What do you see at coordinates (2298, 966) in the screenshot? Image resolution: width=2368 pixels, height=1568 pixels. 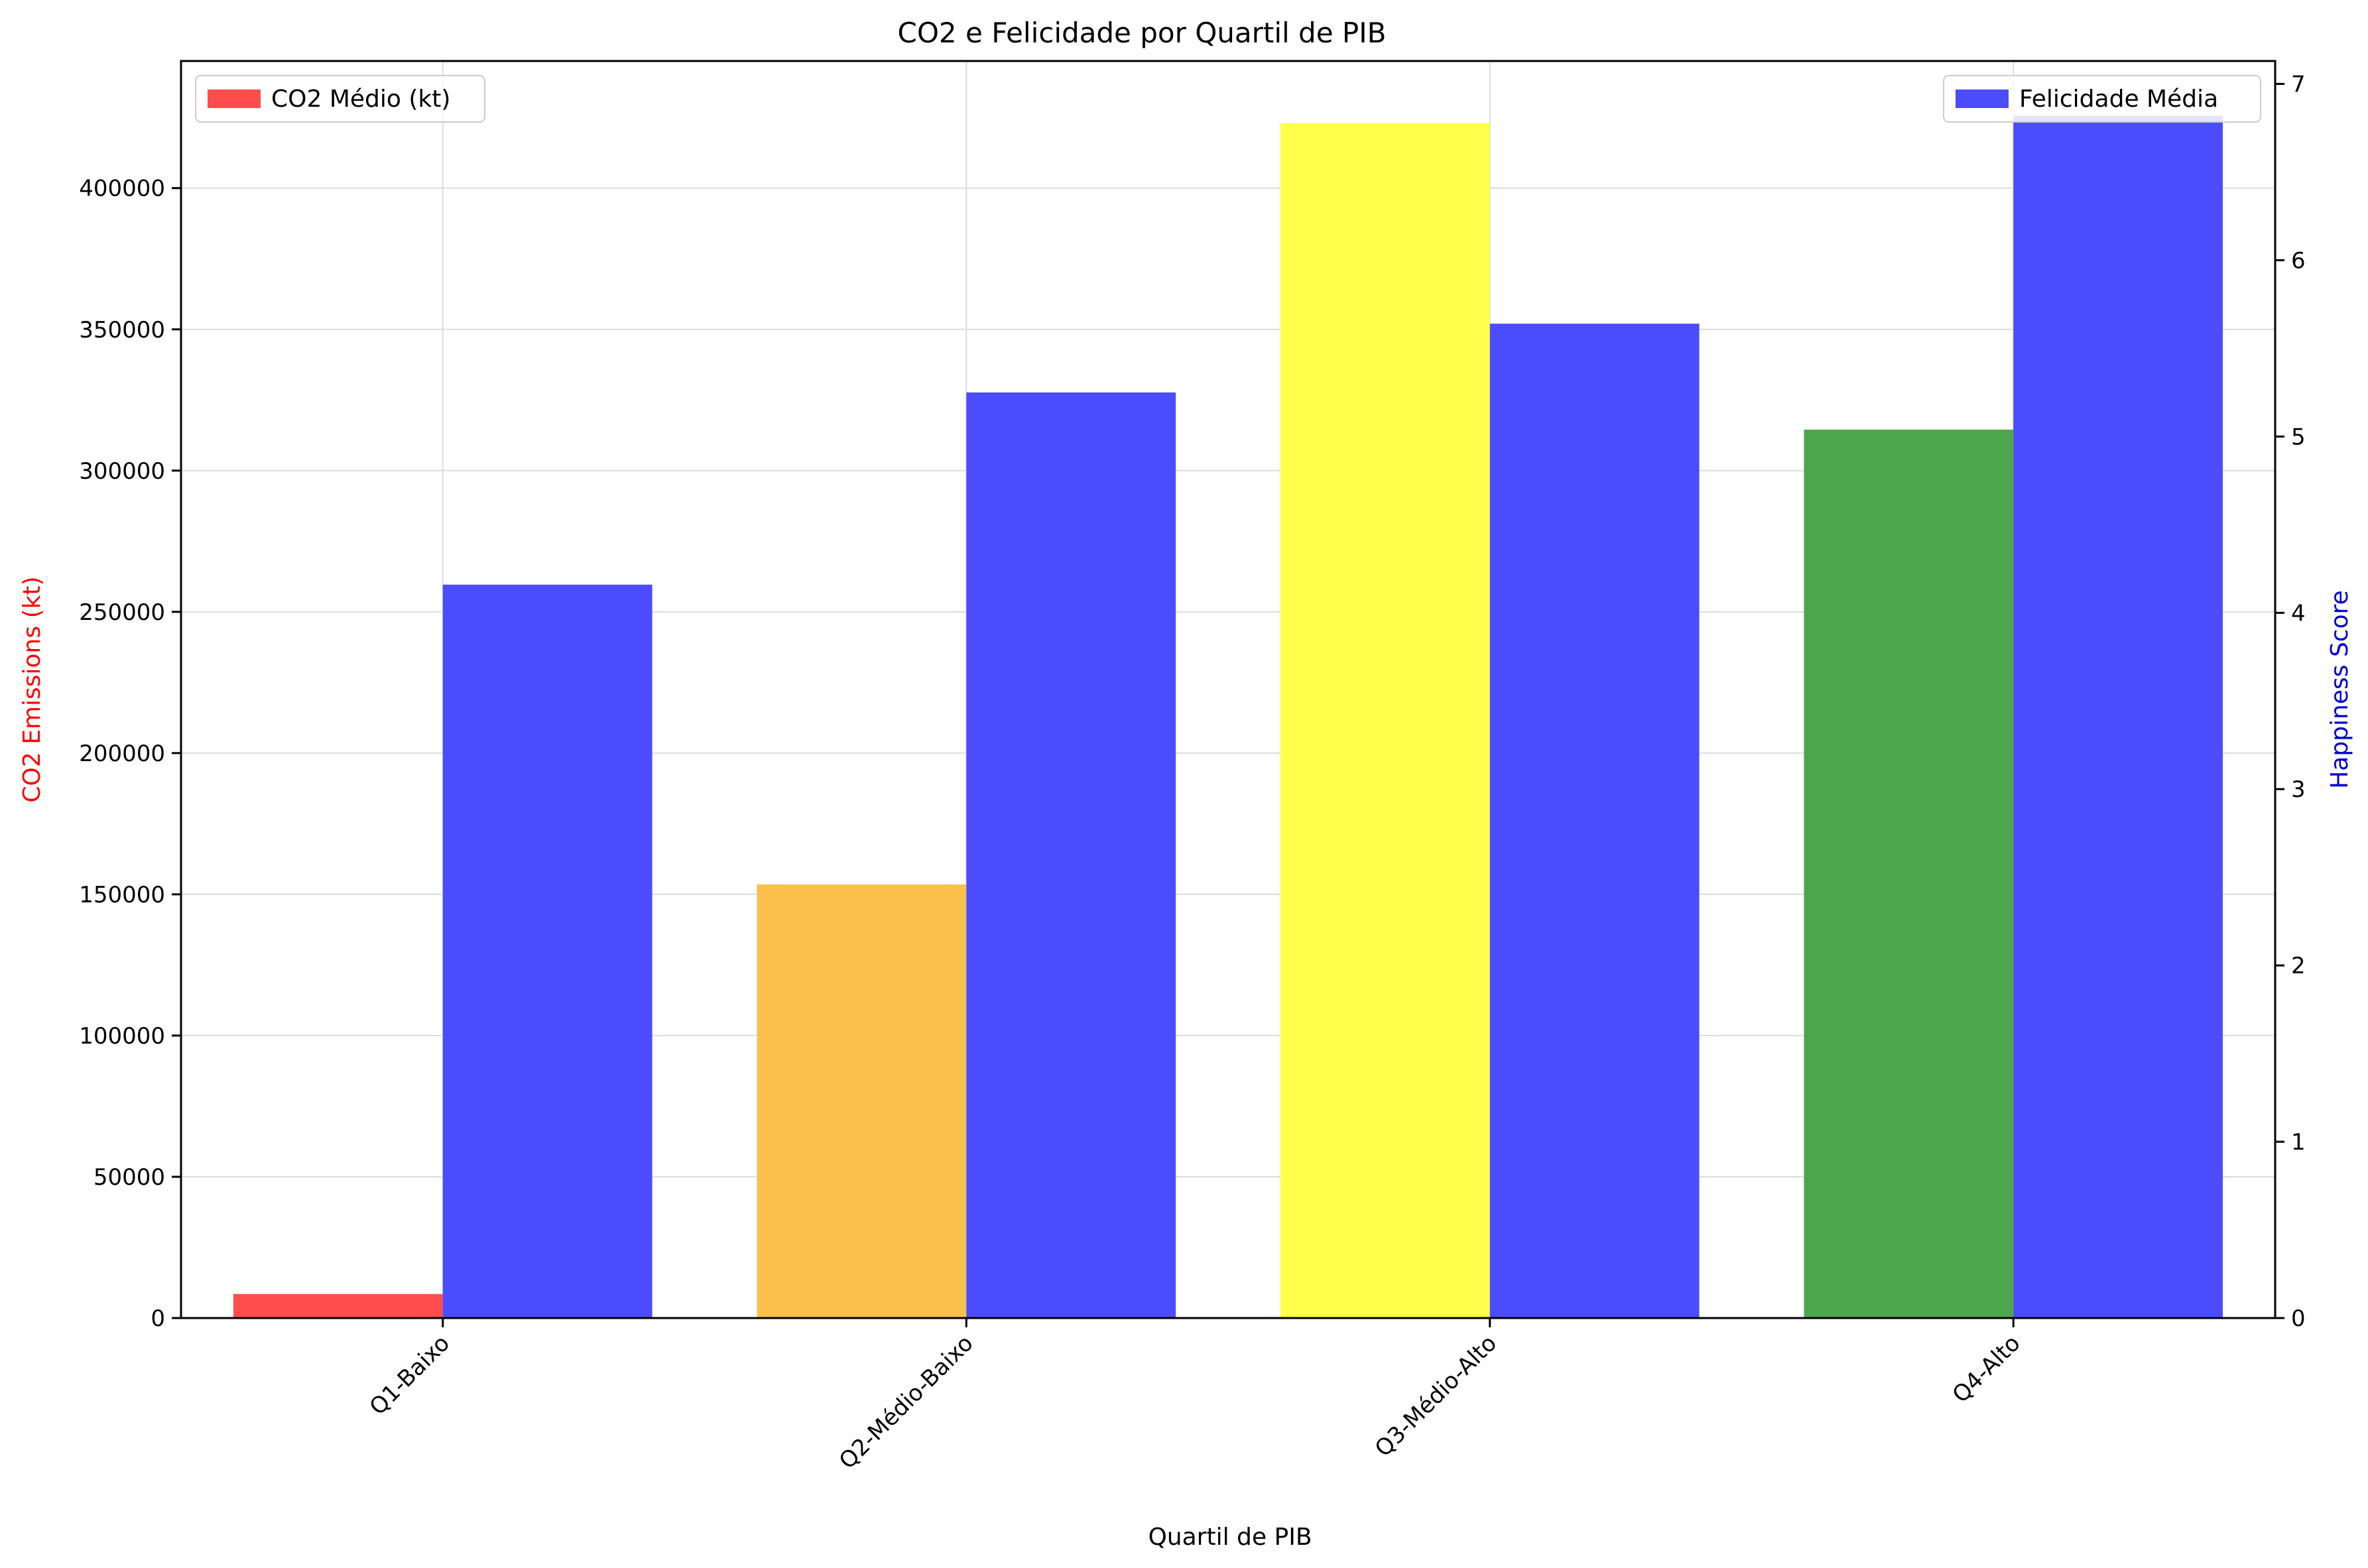 I see `y2-tick-label: 2` at bounding box center [2298, 966].